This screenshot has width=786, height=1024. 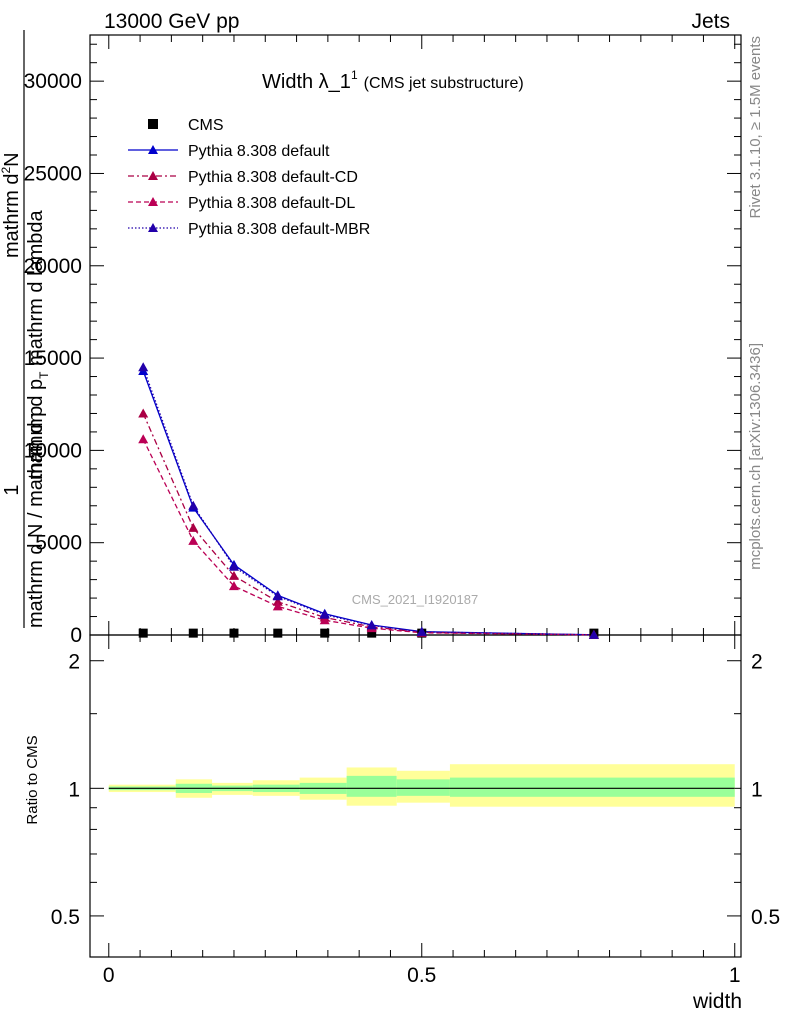 What do you see at coordinates (74, 789) in the screenshot?
I see `ratio-y-tick-label: 1` at bounding box center [74, 789].